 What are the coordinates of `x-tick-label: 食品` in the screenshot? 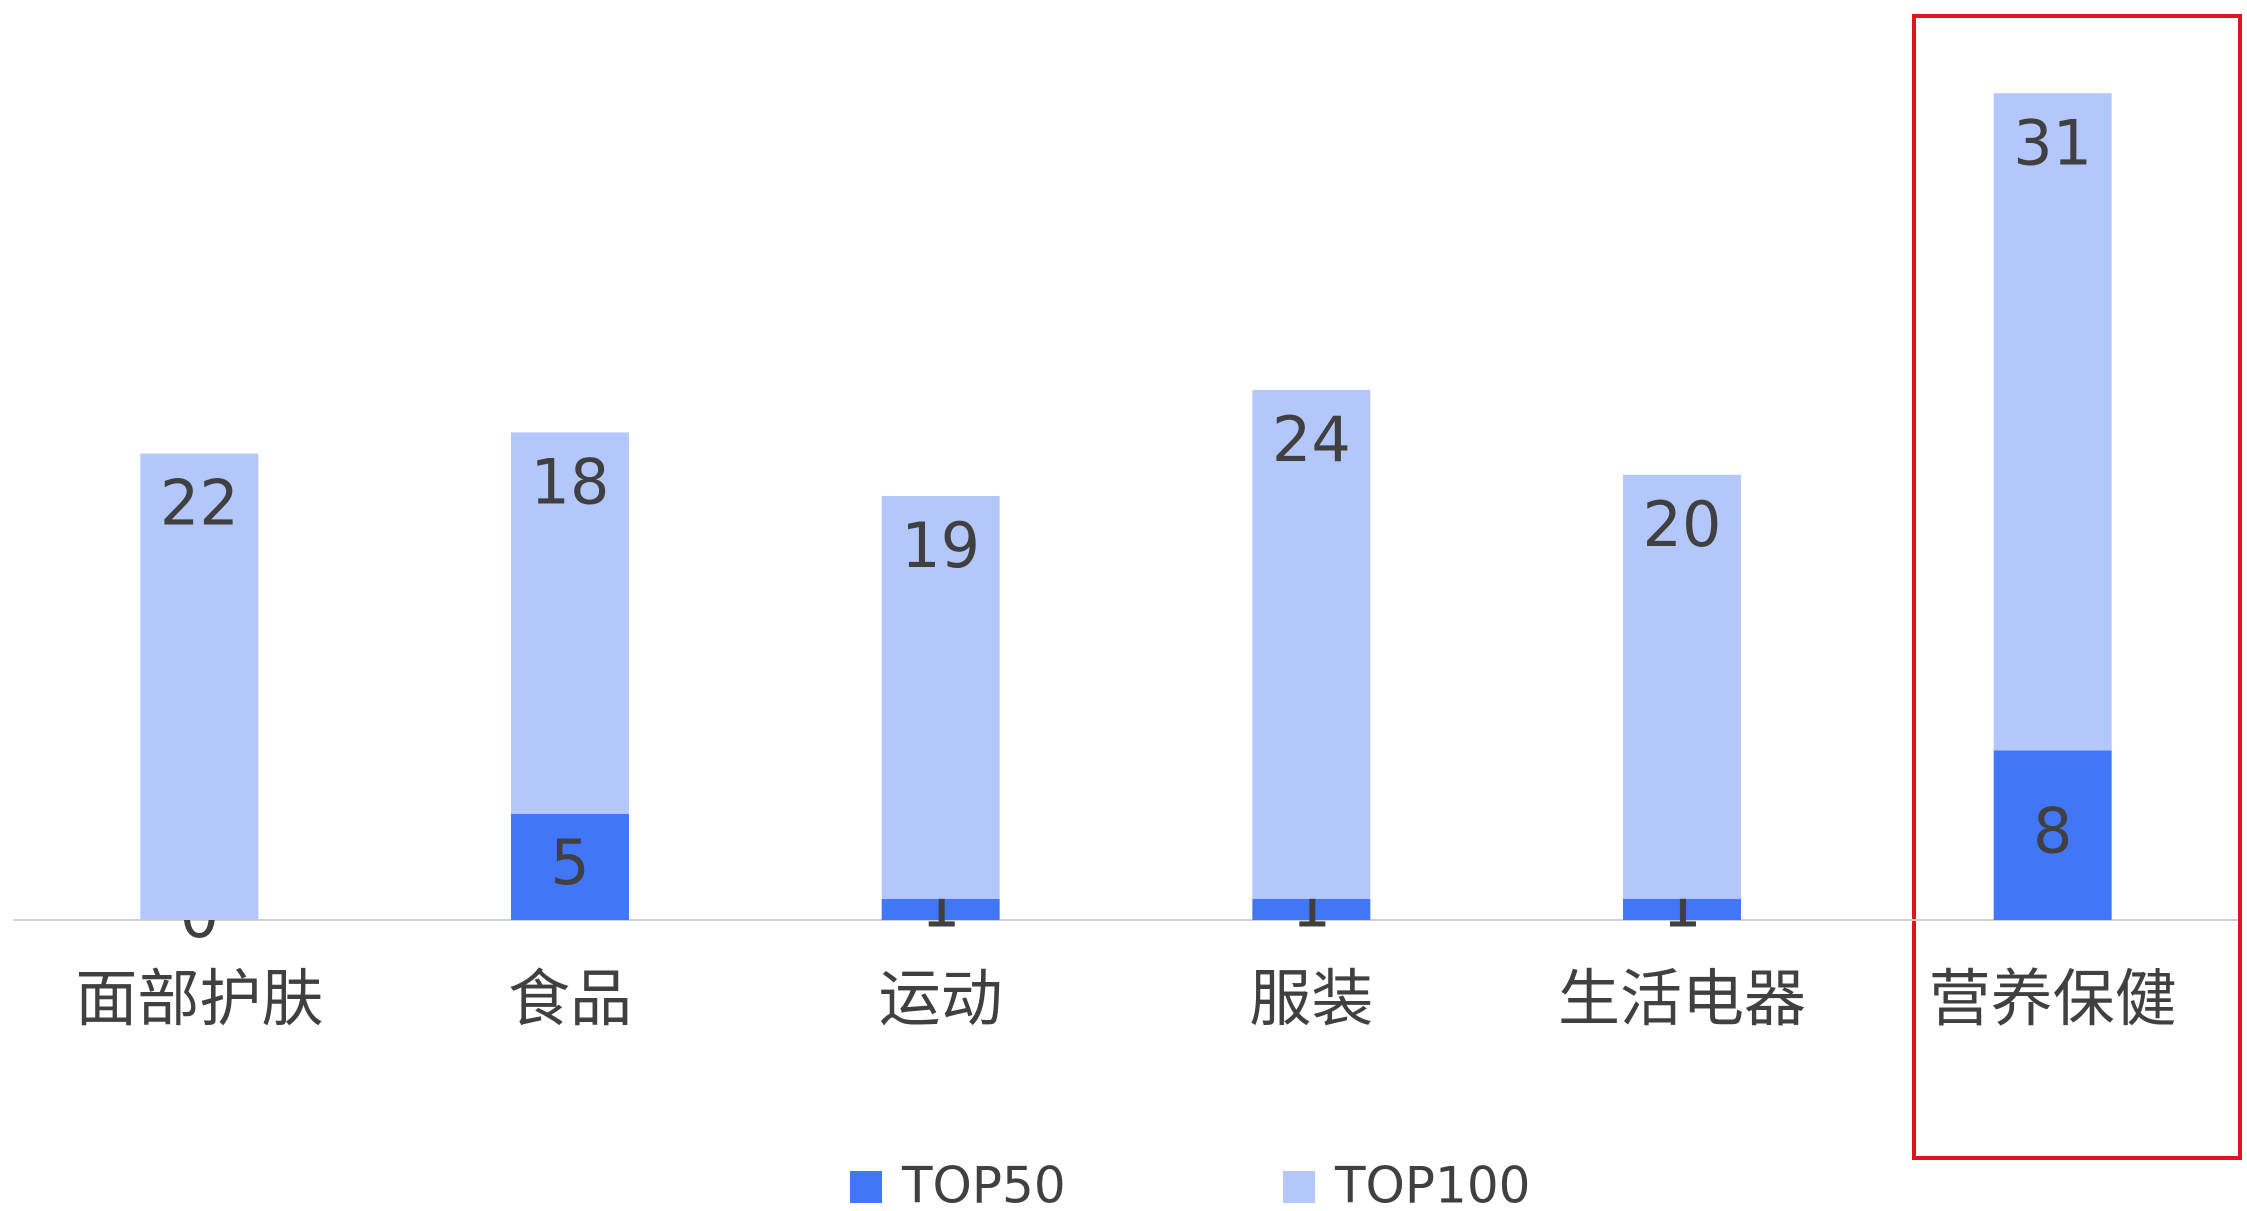 It's located at (570, 998).